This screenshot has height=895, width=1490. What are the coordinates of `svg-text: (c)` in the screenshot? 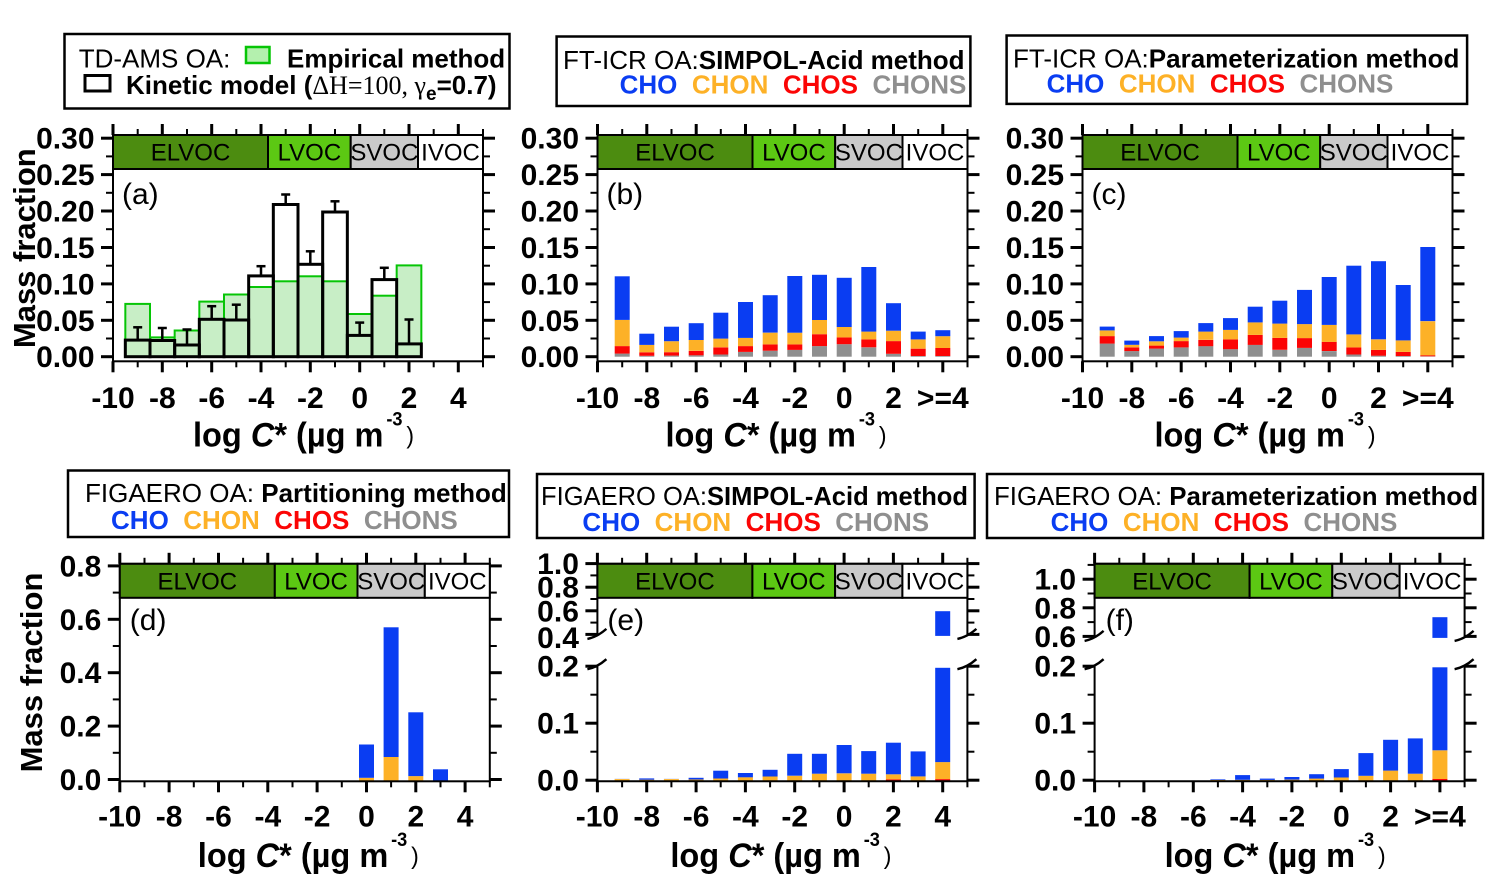 It's located at (1109, 194).